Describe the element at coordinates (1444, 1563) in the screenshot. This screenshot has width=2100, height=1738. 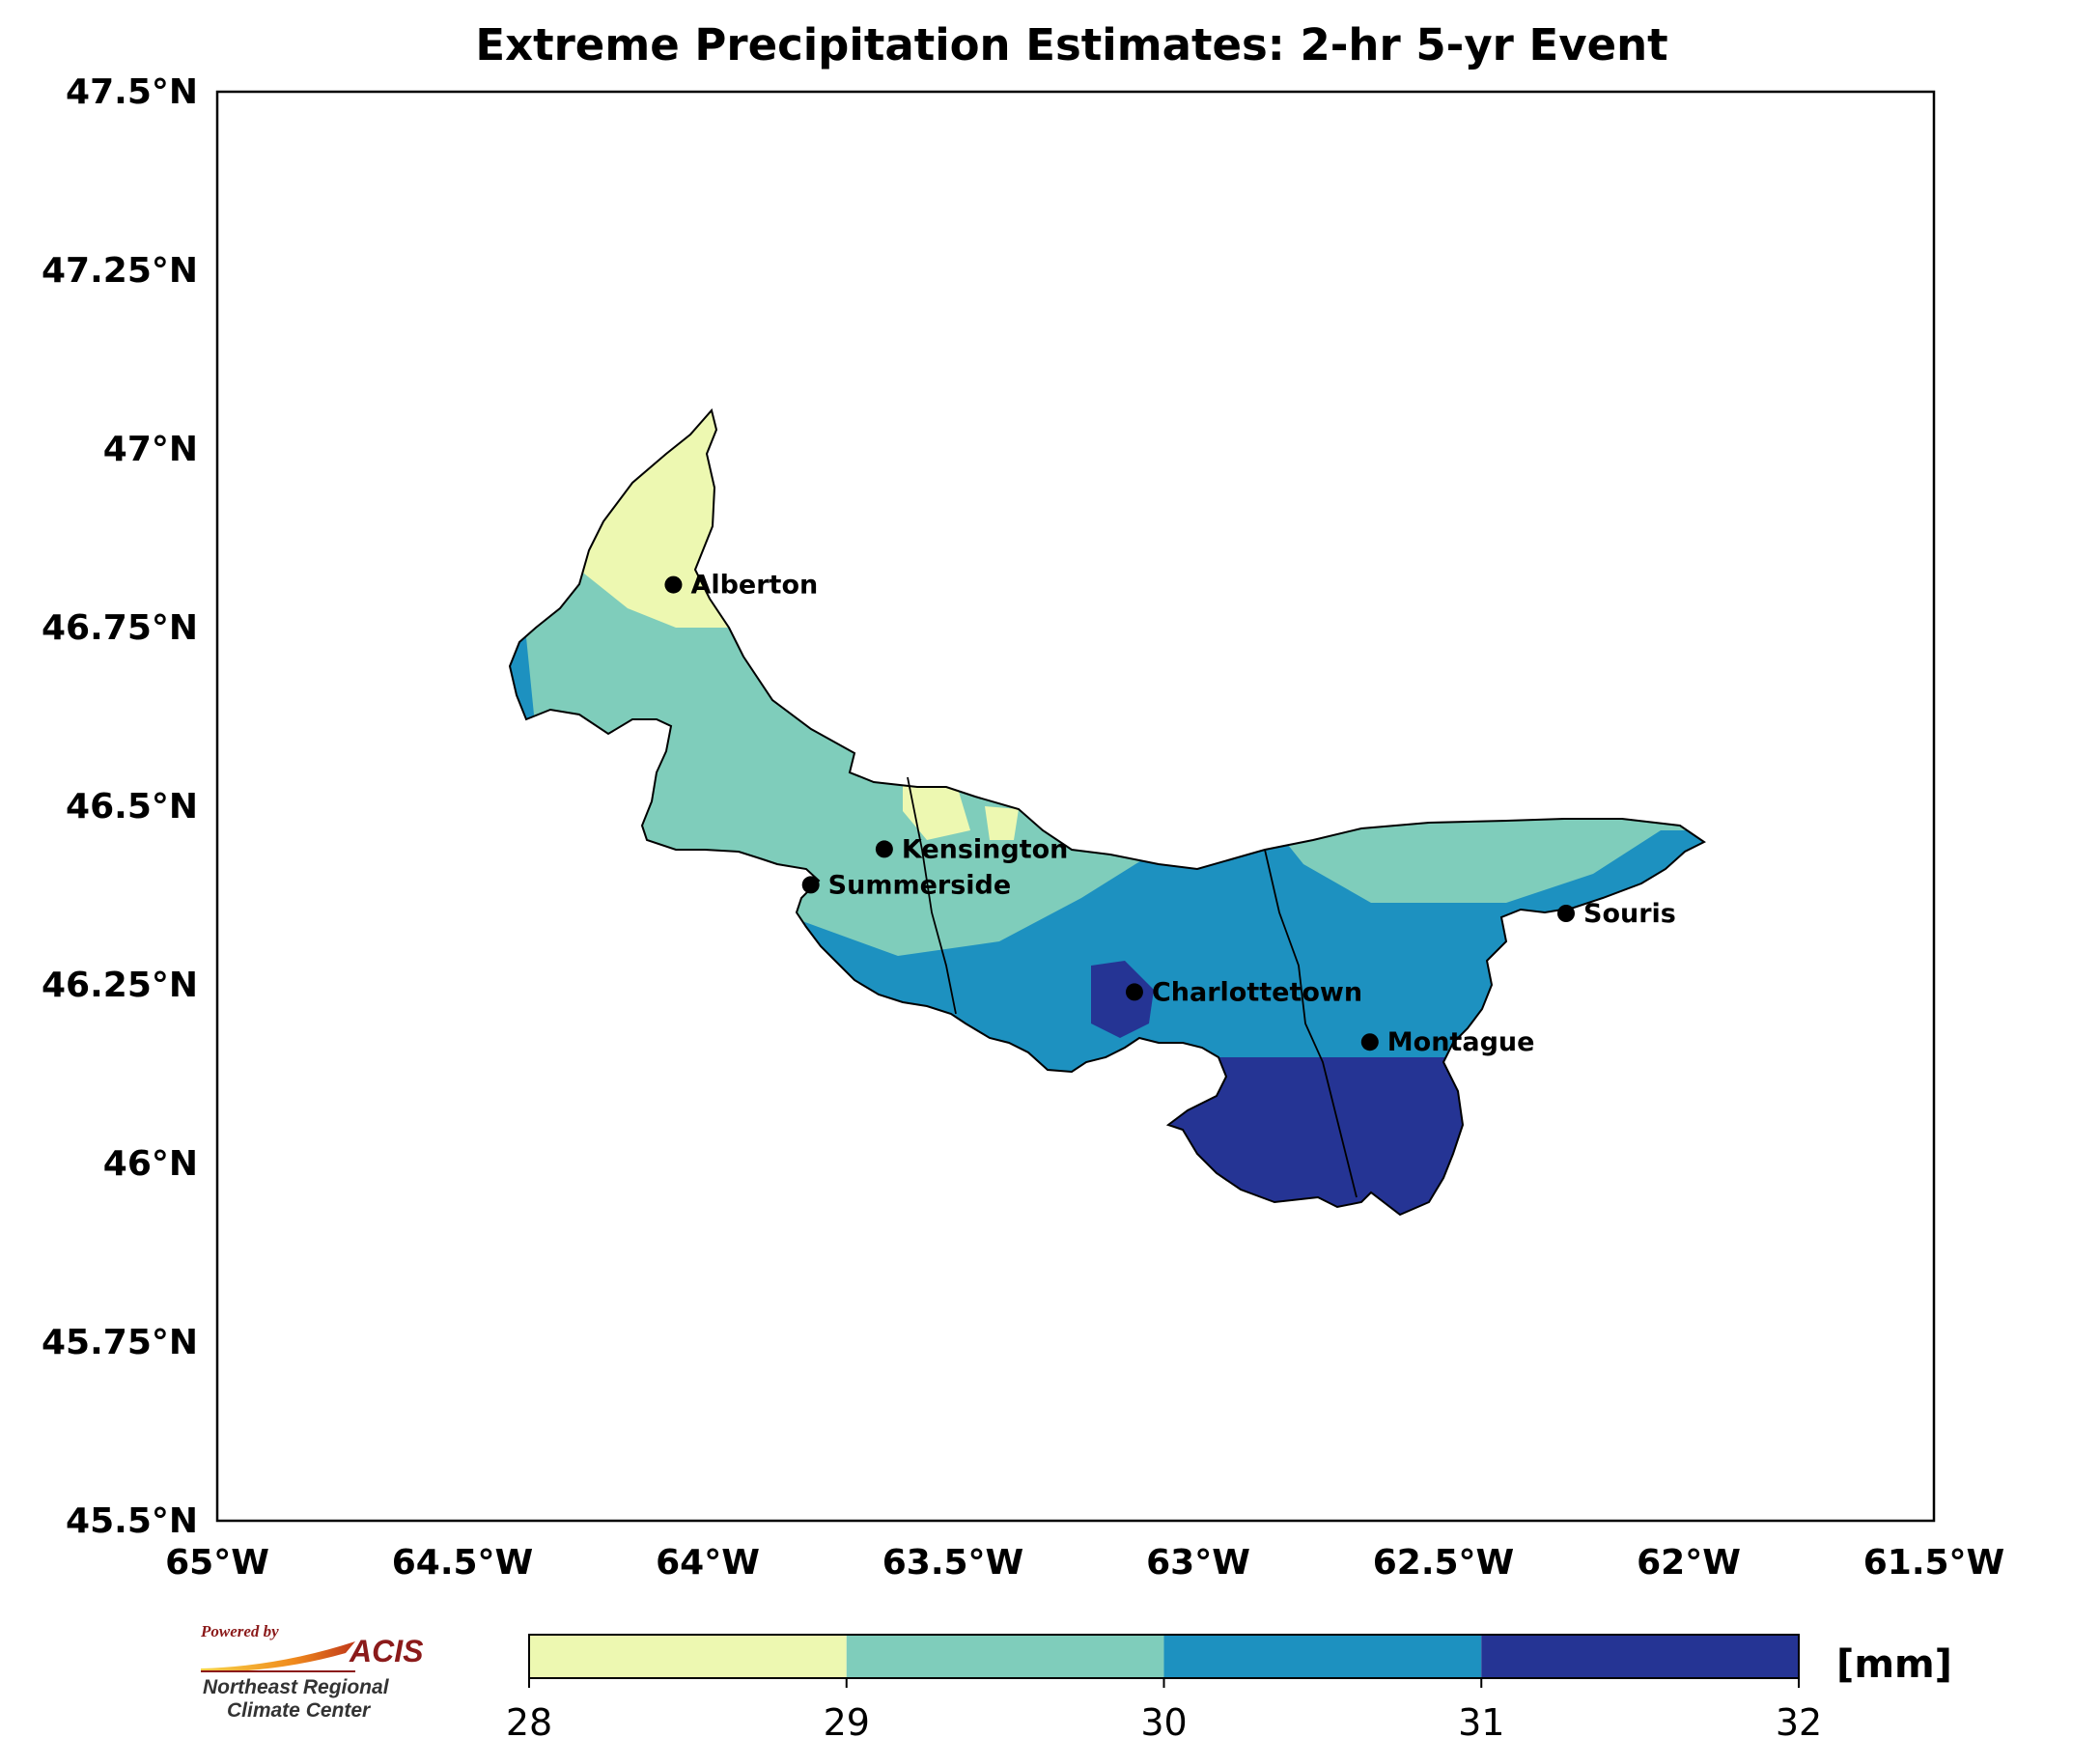
I see `x-tick-label: 62.5°W` at that location.